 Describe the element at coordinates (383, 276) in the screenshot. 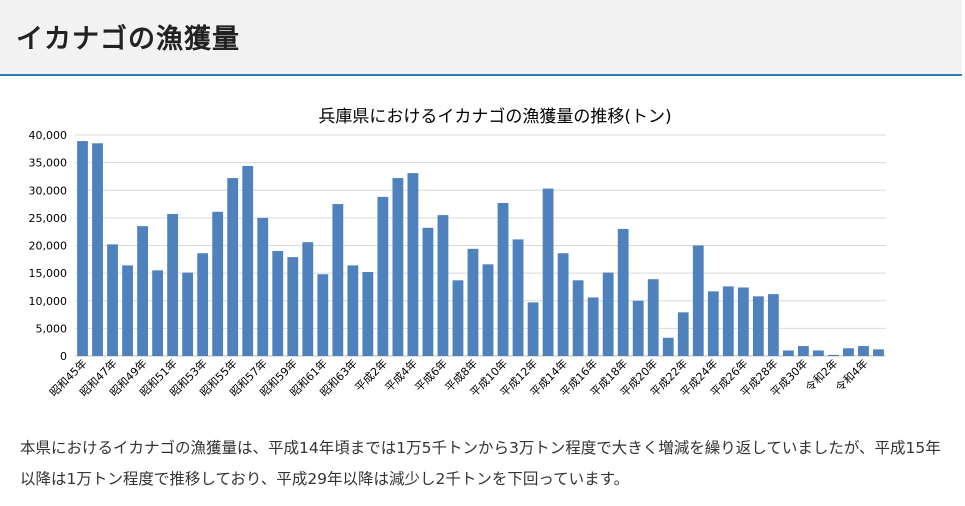

I see `bar-平成2年` at that location.